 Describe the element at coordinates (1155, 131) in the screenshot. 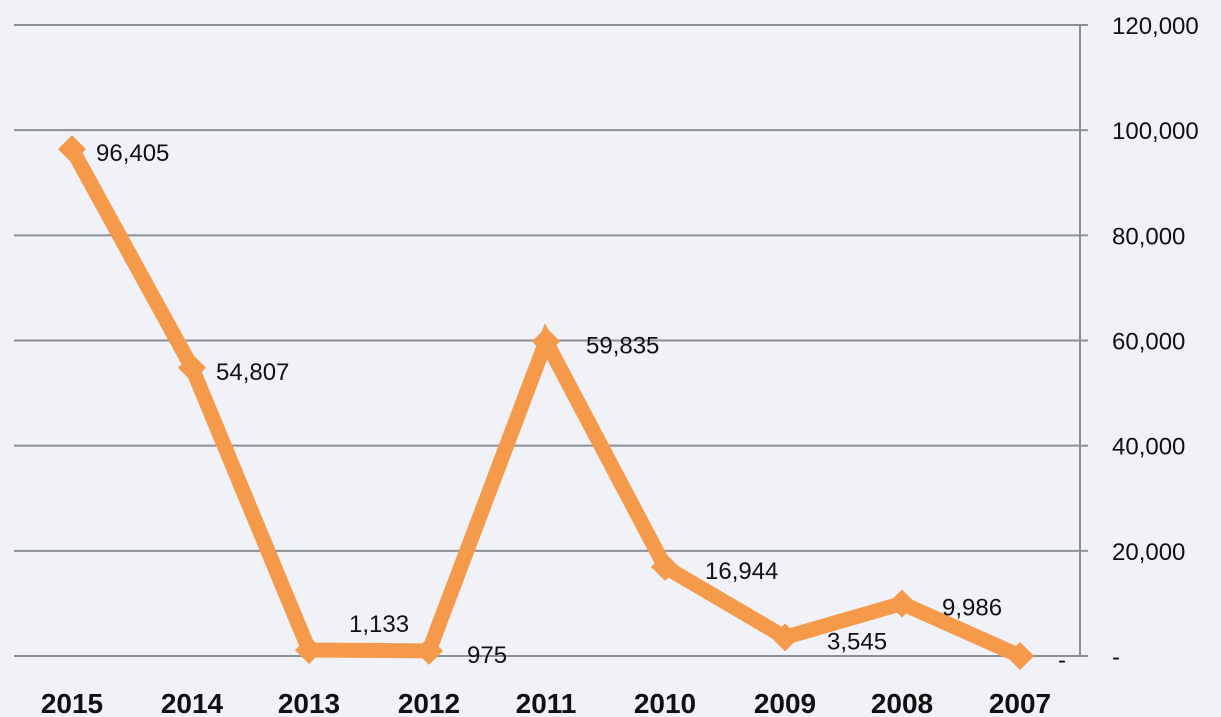

I see `y-tick-label: 100,000` at that location.